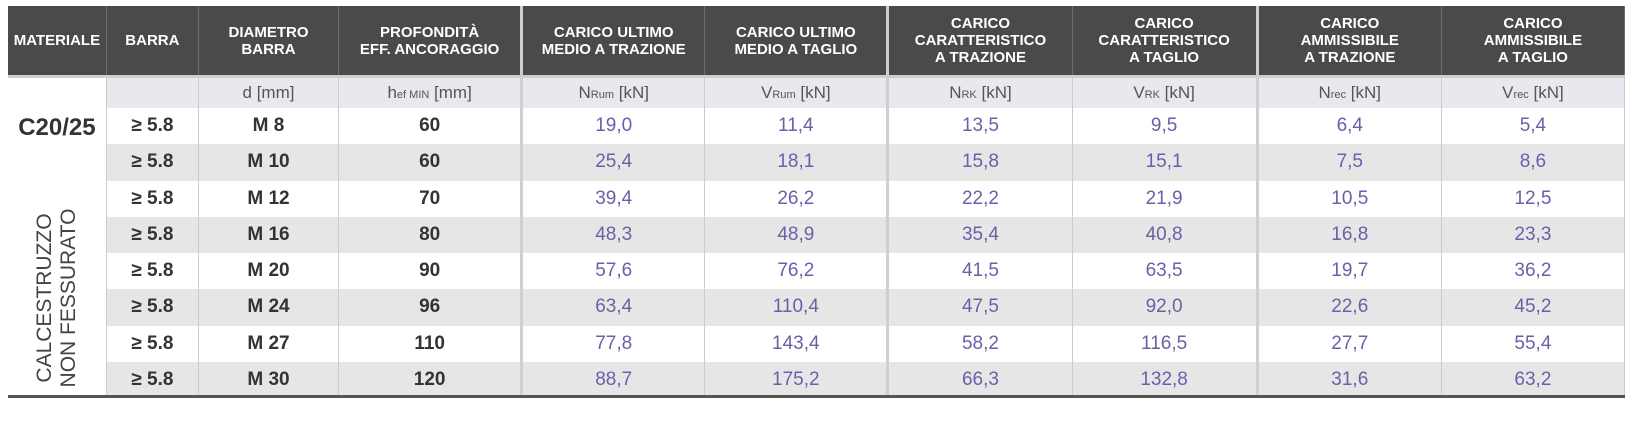  Describe the element at coordinates (613, 234) in the screenshot. I see `cell-n-rum: 48,3` at that location.